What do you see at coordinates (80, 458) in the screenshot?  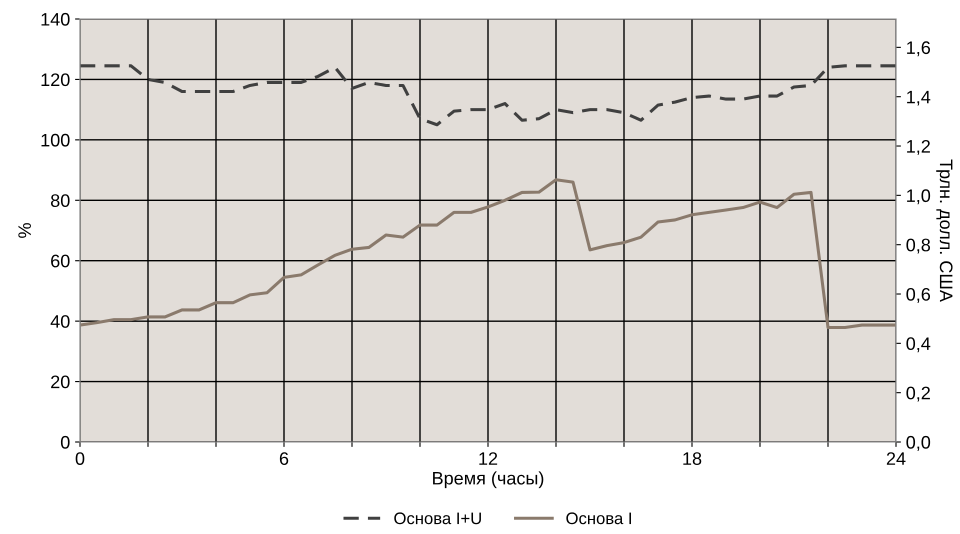 I see `x-tick-label: 0` at bounding box center [80, 458].